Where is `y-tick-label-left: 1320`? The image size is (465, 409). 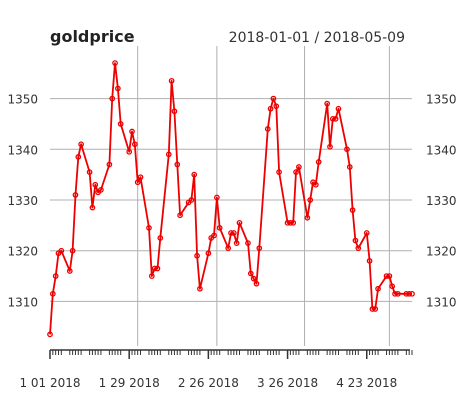 y-tick-label-left: 1320 is located at coordinates (22, 252).